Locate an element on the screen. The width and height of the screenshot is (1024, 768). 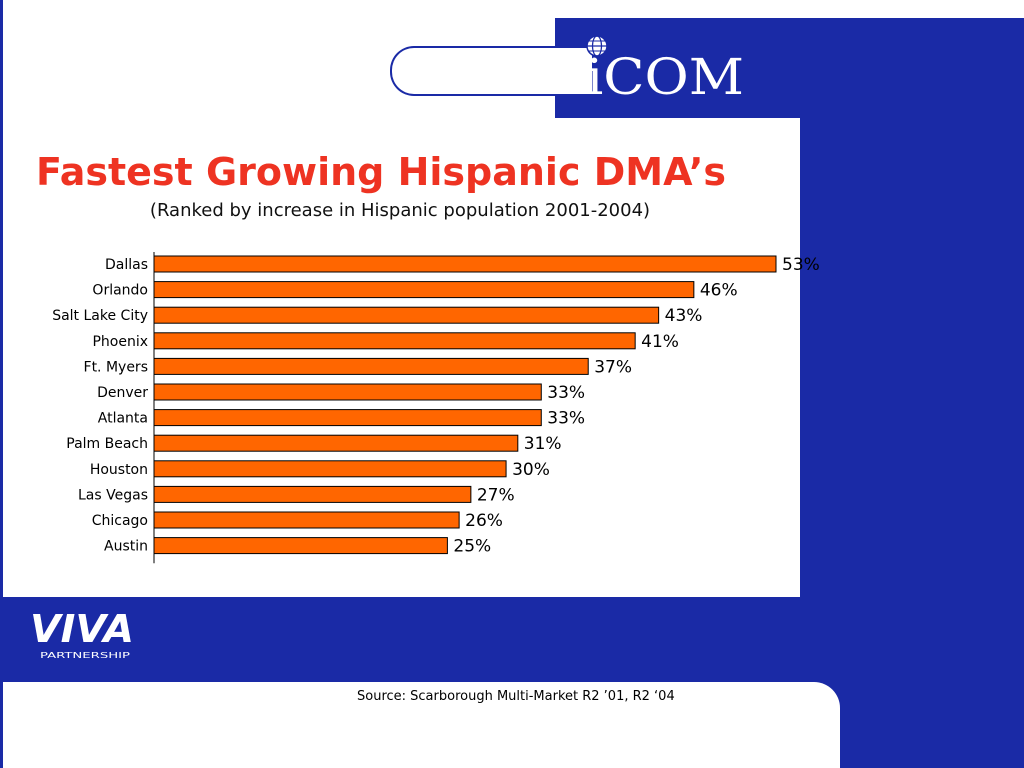
viva-logo: VIVA PARTNERSHIP is located at coordinates (82, 633).